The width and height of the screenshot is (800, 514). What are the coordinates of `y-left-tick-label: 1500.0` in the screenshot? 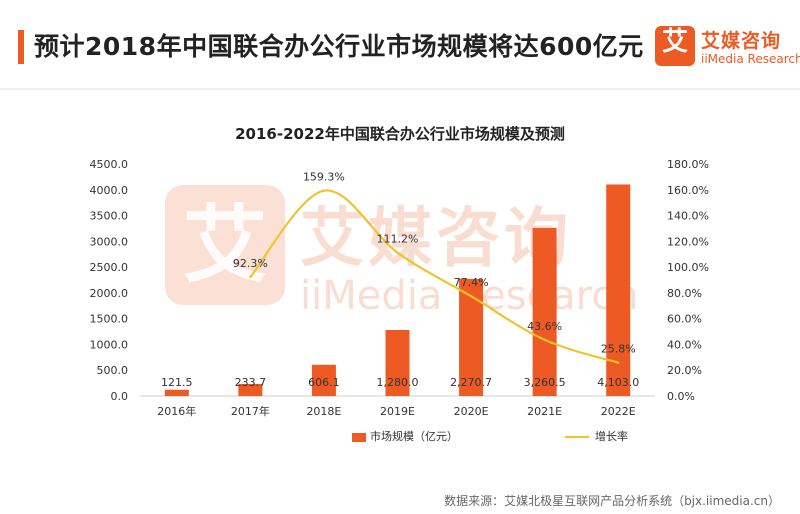 It's located at (109, 319).